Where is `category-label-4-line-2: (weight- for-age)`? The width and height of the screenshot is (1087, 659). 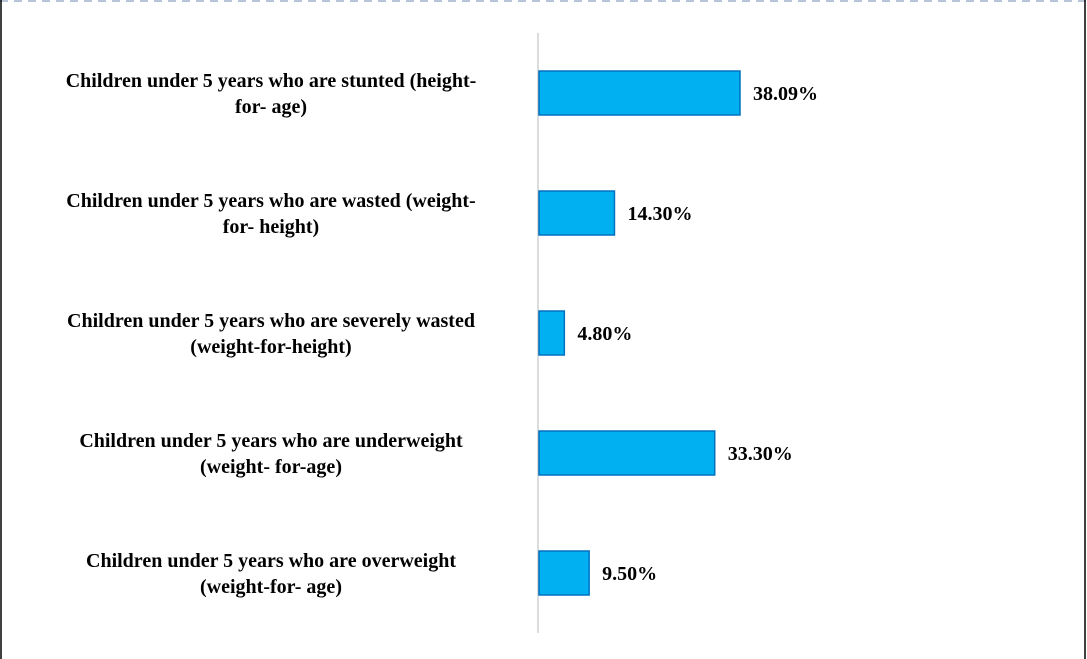
category-label-4-line-2: (weight- for-age) is located at coordinates (271, 467).